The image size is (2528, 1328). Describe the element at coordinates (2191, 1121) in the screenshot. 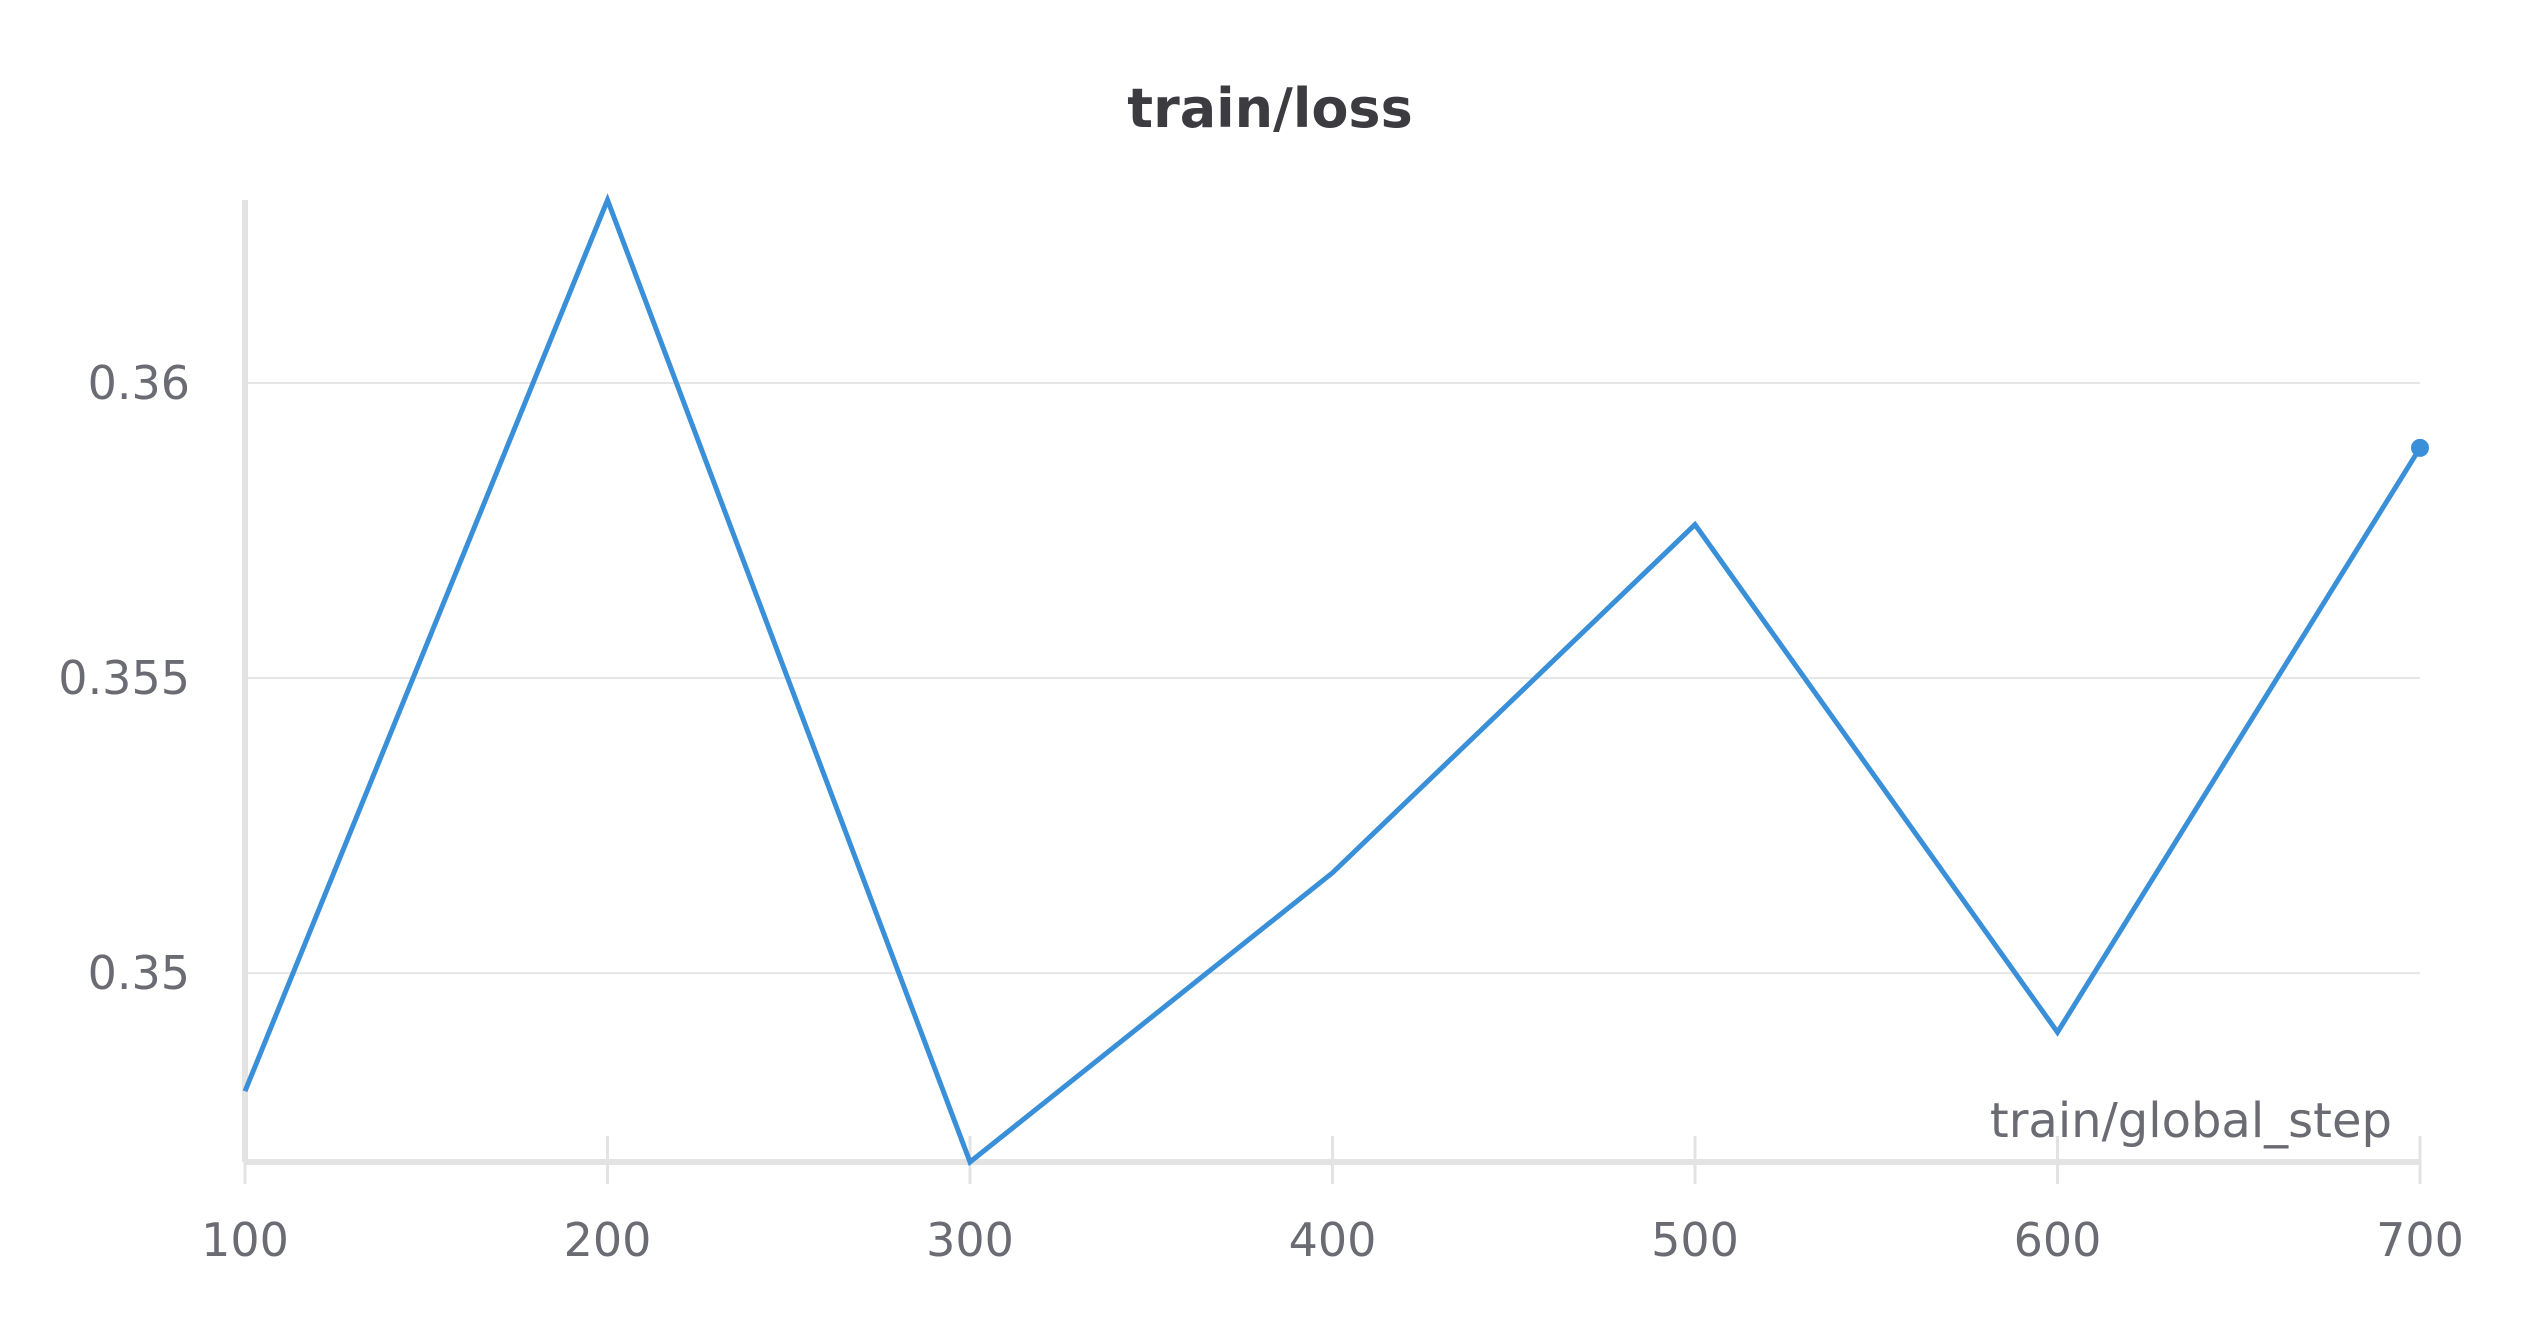

I see `x-axis-label: train/global_step` at that location.